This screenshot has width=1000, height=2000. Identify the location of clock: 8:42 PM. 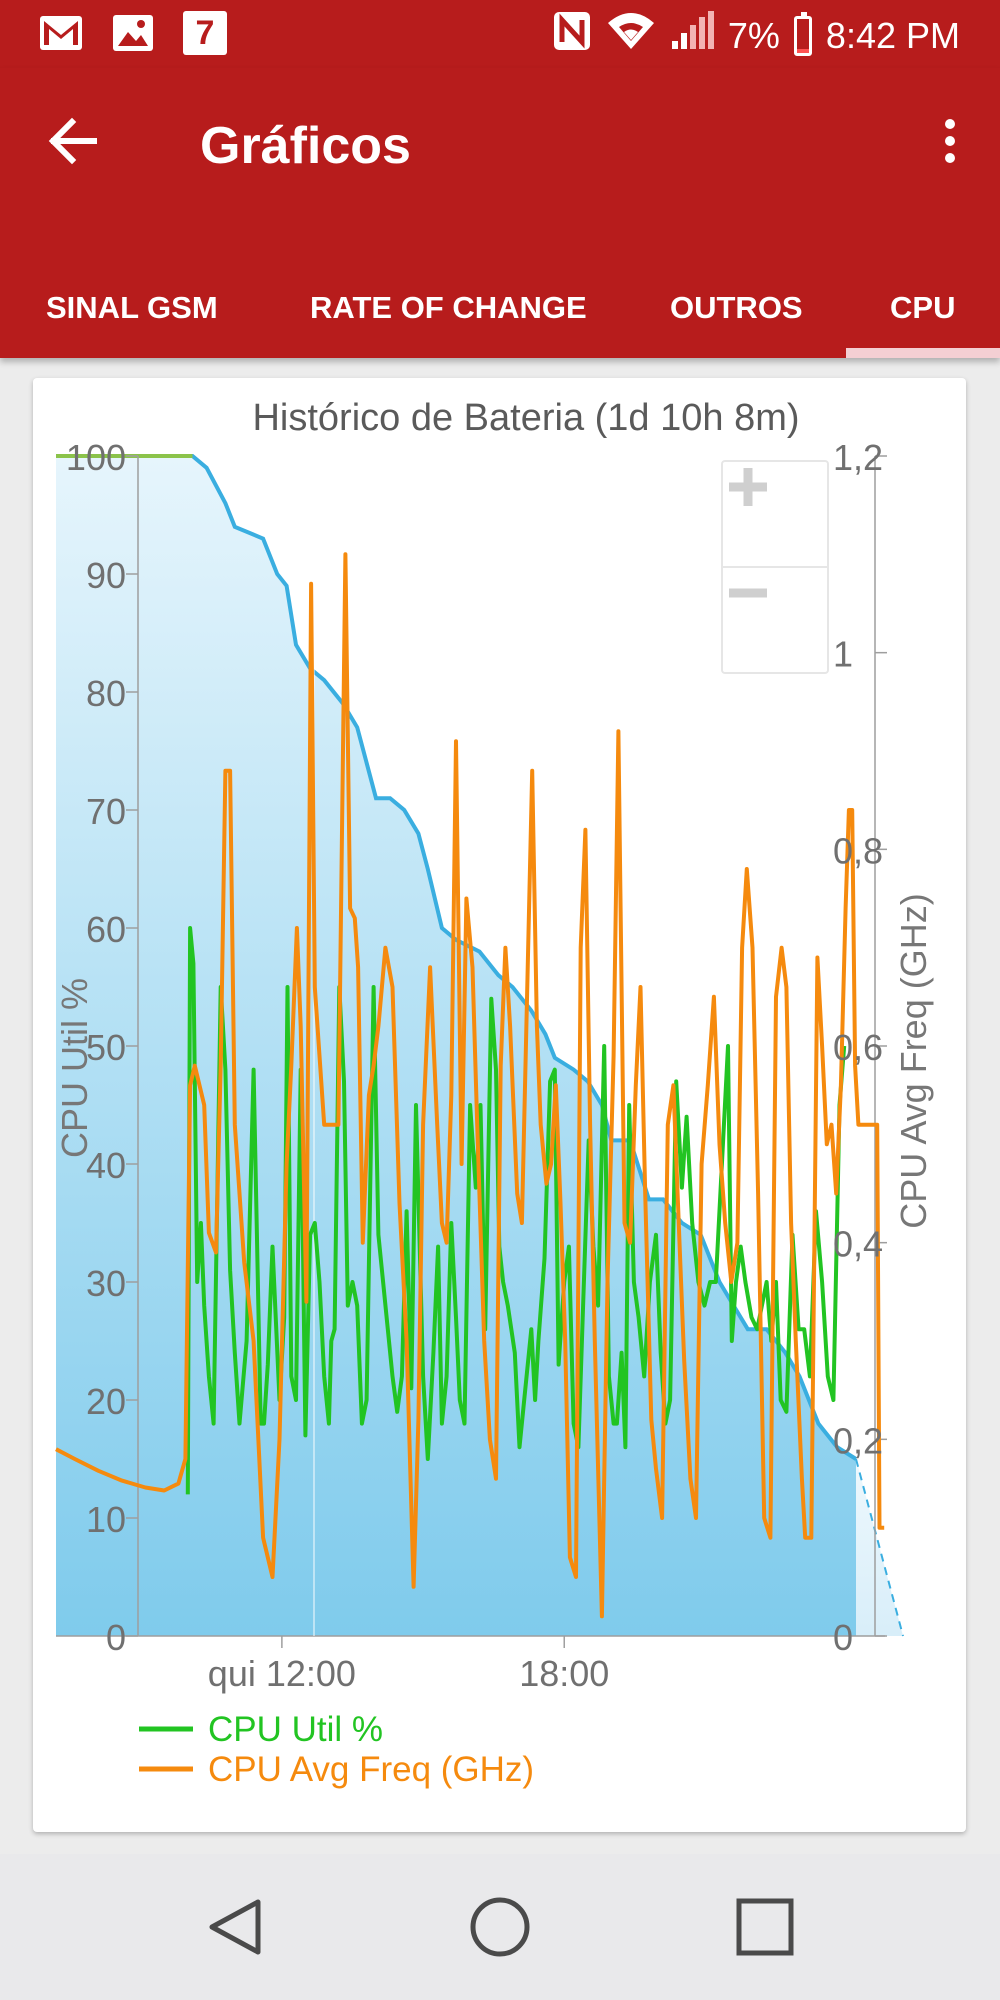
(892, 35).